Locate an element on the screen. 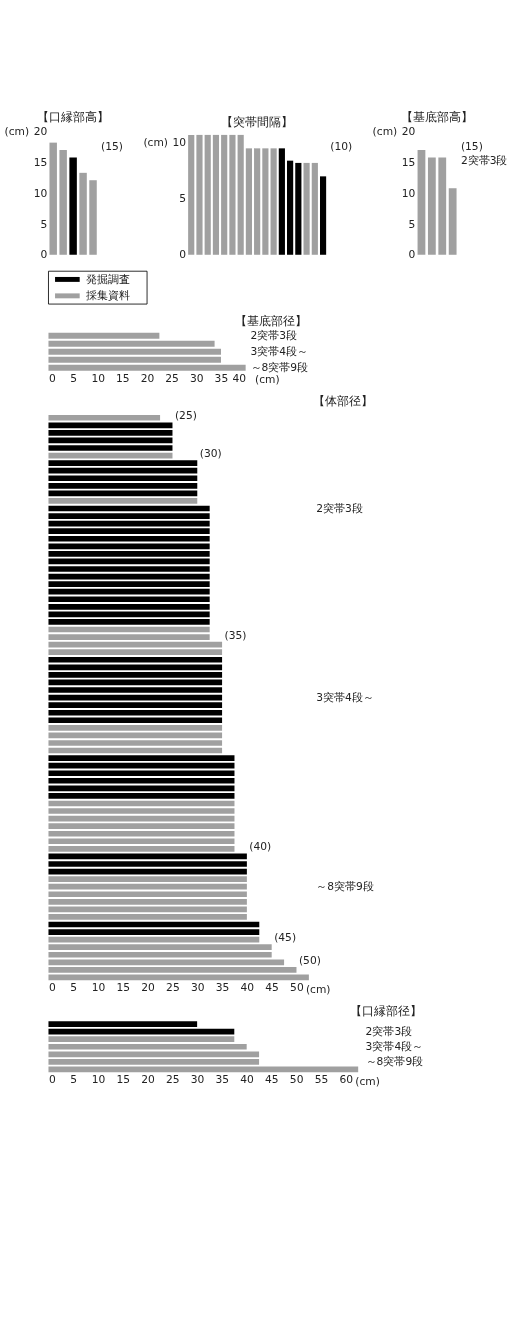 The height and width of the screenshot is (1335, 511). chart-title: 【口縁部高】 is located at coordinates (73, 116).